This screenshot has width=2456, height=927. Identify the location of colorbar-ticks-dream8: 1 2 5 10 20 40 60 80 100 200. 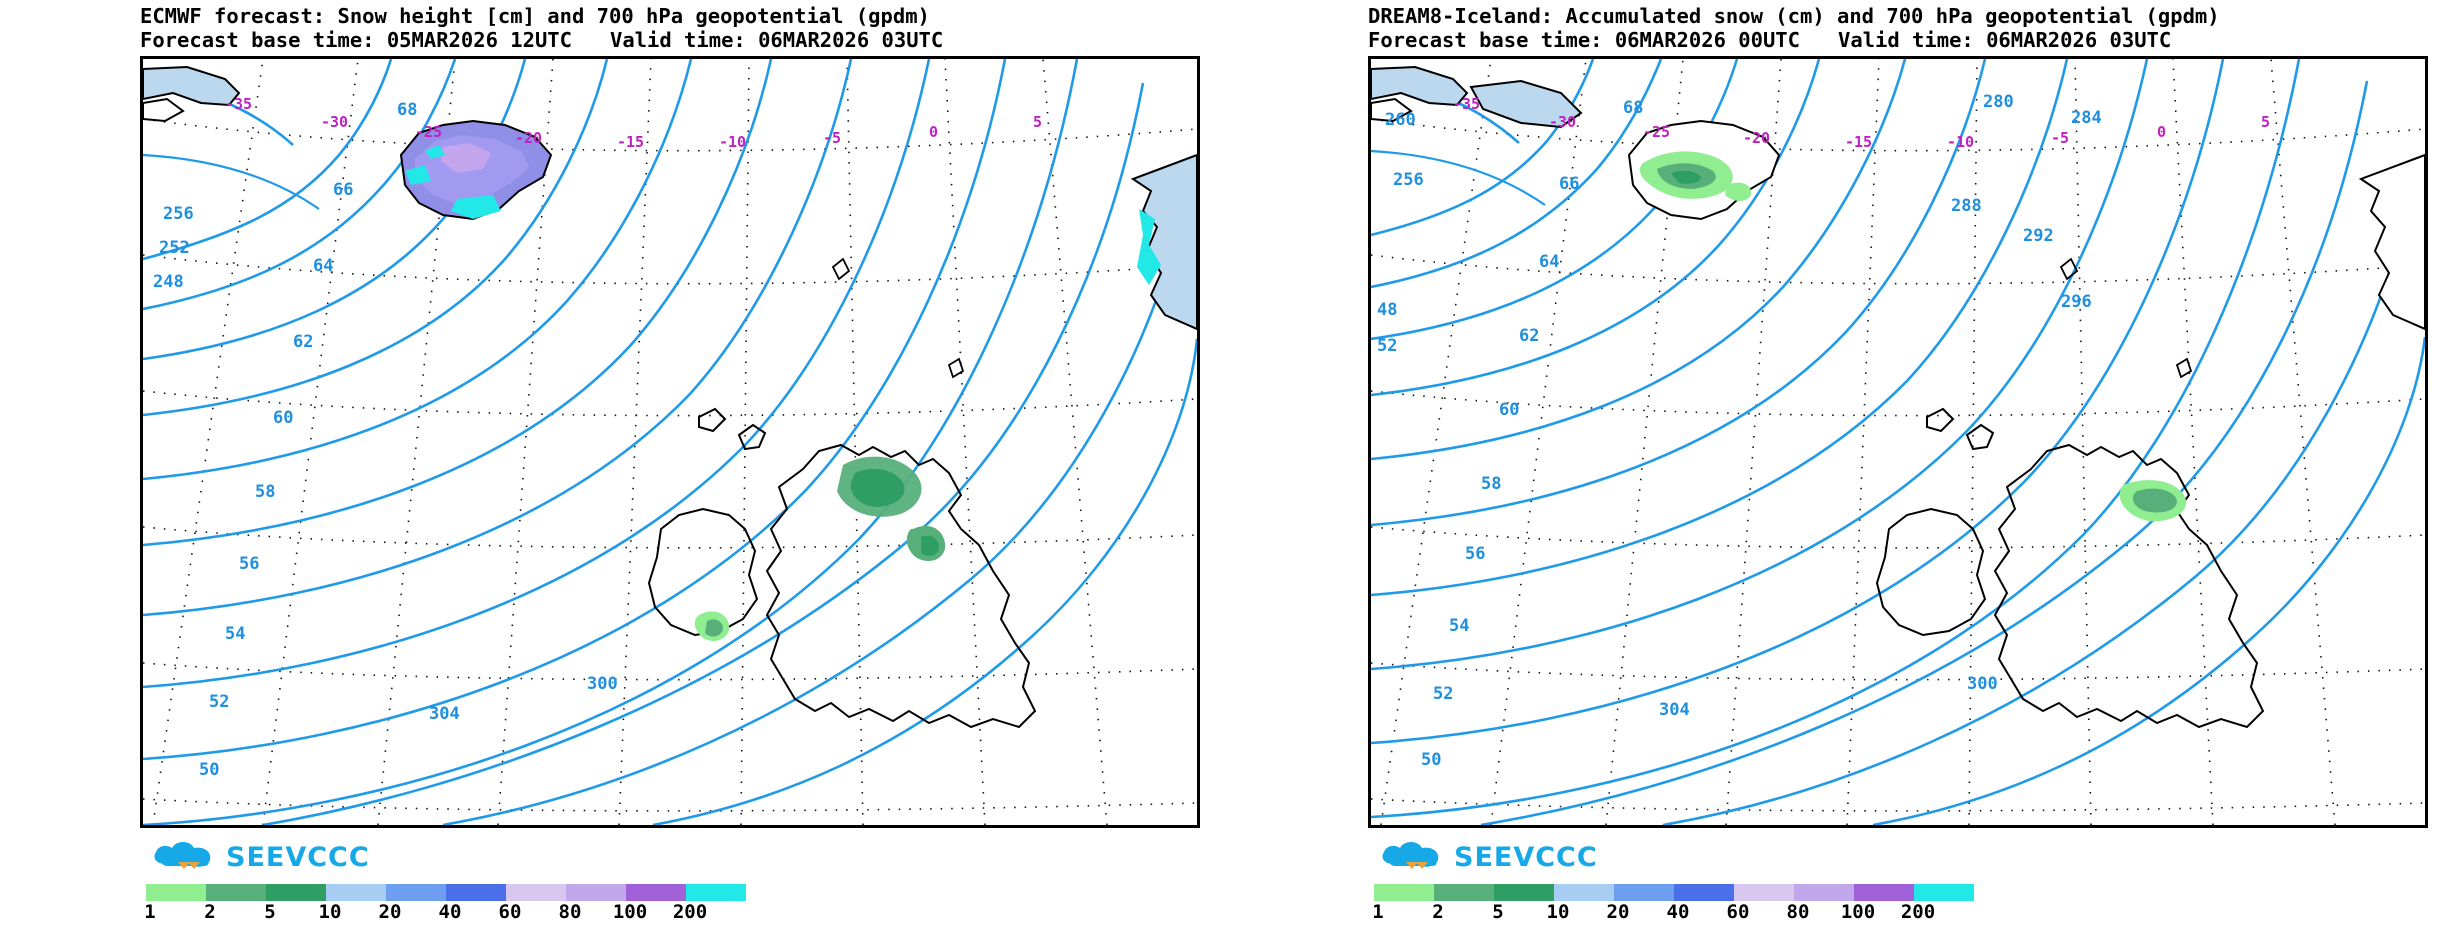
(1673, 914).